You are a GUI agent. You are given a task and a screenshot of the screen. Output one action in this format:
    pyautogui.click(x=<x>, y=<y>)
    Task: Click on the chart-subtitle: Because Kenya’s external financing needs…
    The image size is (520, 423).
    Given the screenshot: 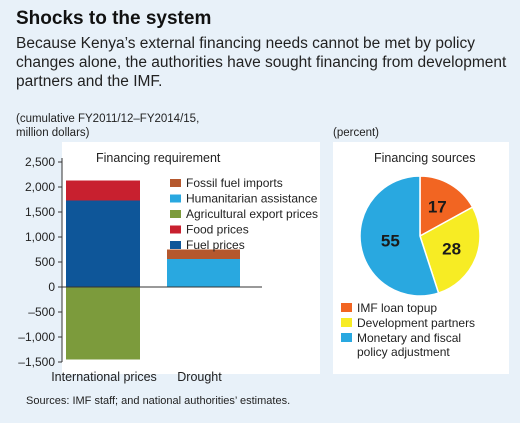 What is the action you would take?
    pyautogui.click(x=261, y=62)
    